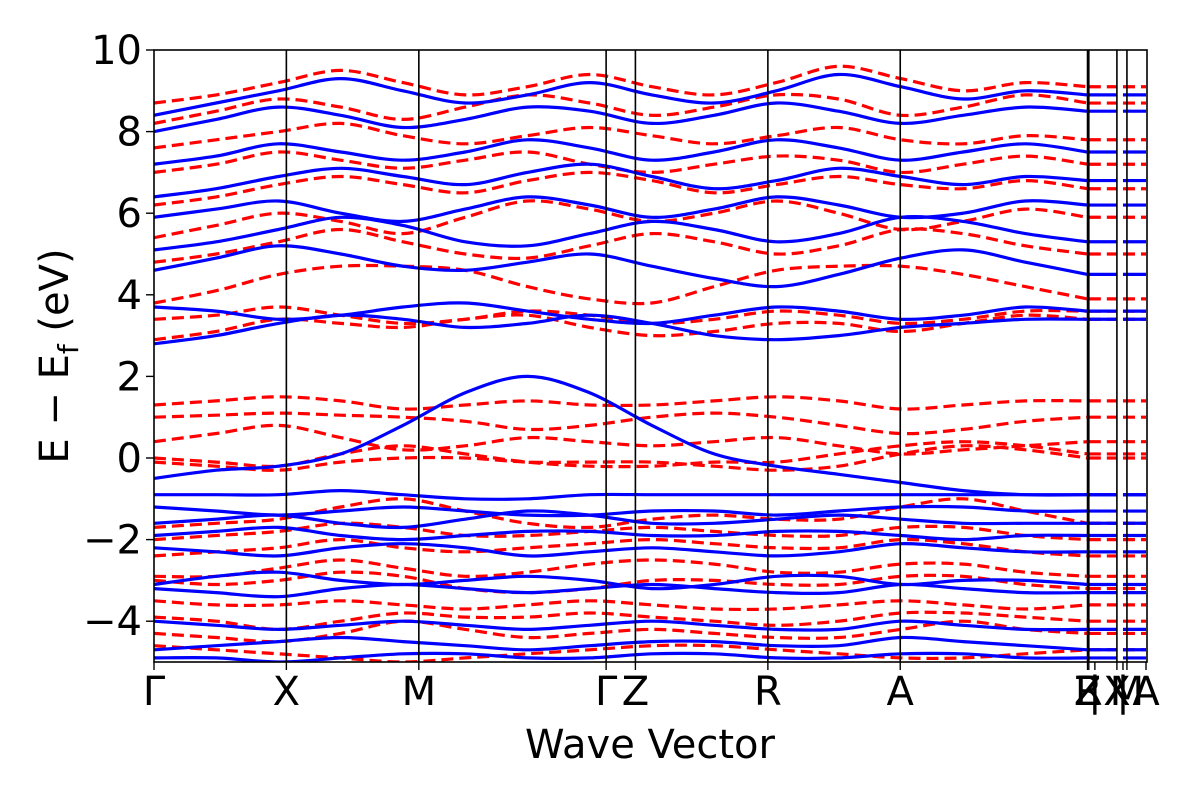  What do you see at coordinates (55, 296) in the screenshot?
I see `y-axis-label-unit: (eV)` at bounding box center [55, 296].